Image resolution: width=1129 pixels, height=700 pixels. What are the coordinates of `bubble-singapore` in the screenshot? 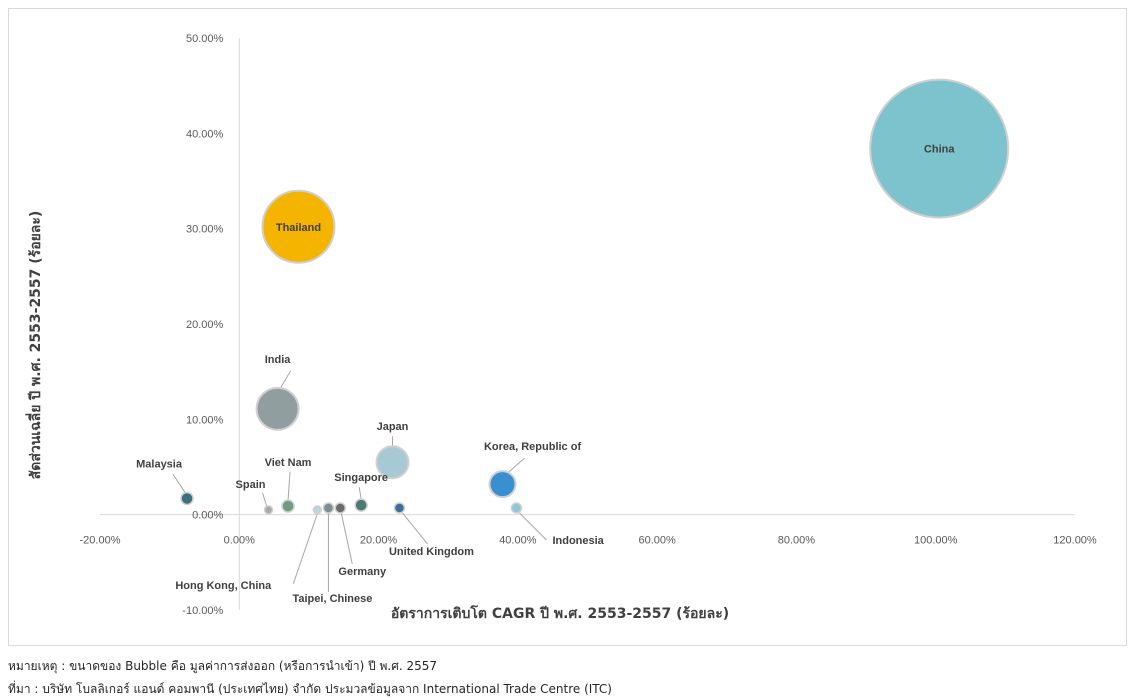 It's located at (361, 505).